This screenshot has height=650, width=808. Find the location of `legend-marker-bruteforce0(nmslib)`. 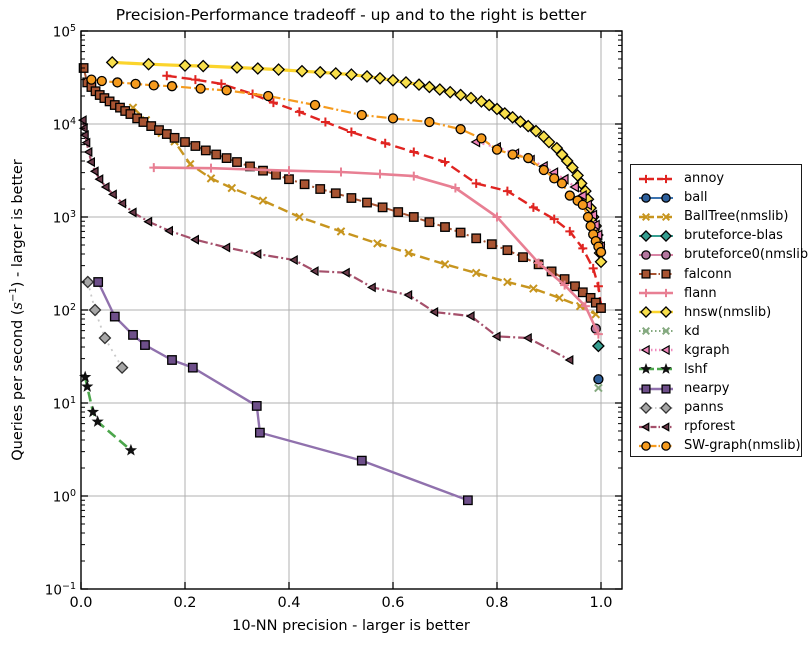

legend-marker-bruteforce0(nmslib) is located at coordinates (656, 255).